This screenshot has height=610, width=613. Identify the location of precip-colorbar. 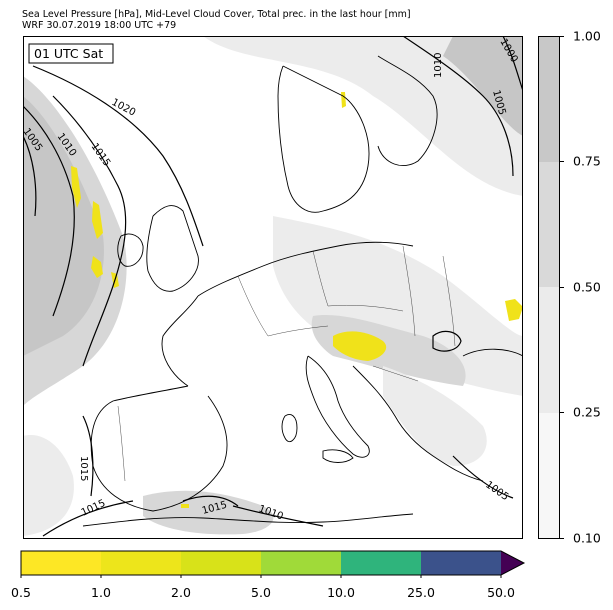
(273, 564).